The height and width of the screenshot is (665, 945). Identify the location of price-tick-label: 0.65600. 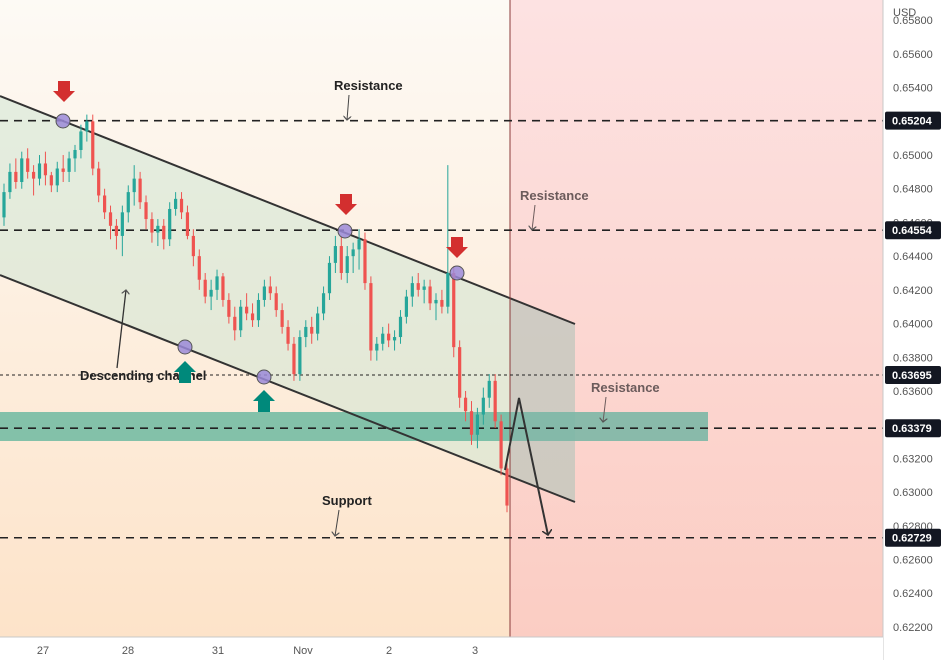
(913, 55).